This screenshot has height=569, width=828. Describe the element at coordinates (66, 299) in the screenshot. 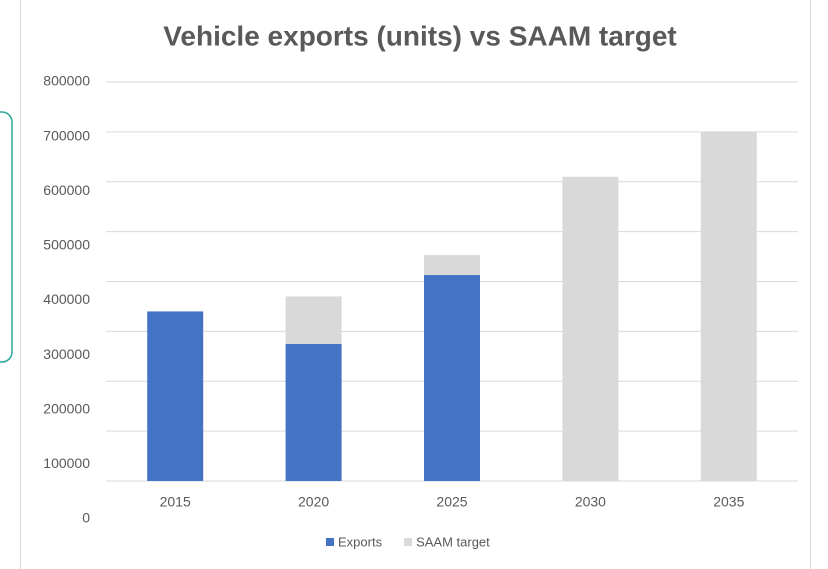

I see `y-tick-label: 400000` at that location.